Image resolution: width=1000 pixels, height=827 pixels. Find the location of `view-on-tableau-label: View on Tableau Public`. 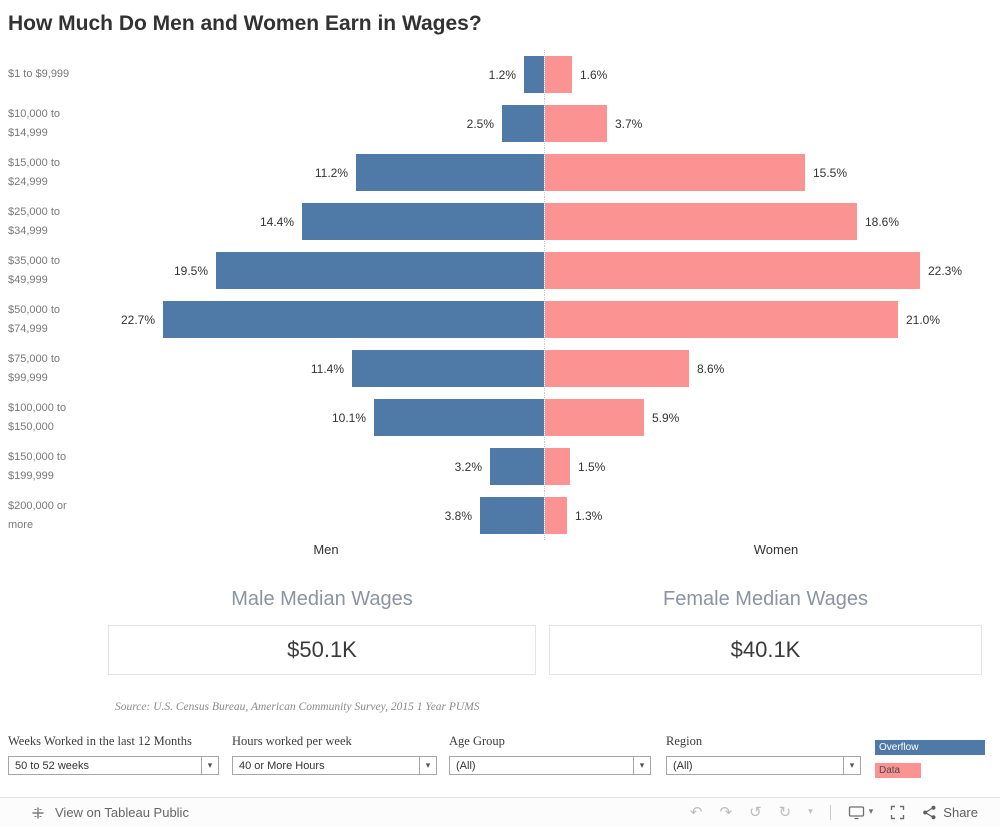

view-on-tableau-label: View on Tableau Public is located at coordinates (122, 812).